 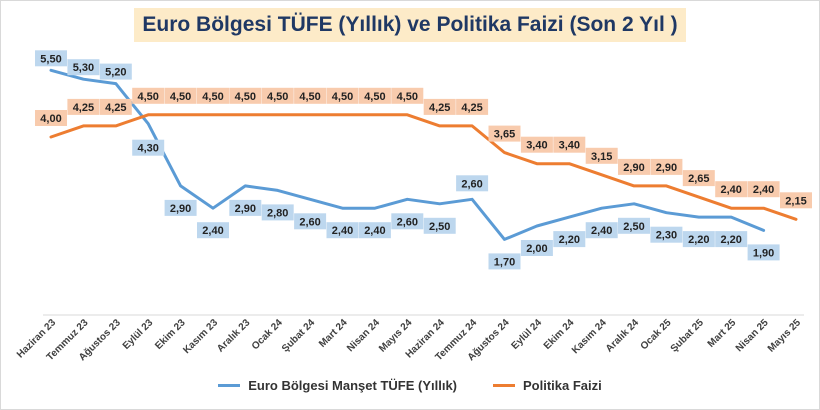 I want to click on data-label-s1-0: 4,00, so click(x=50, y=119).